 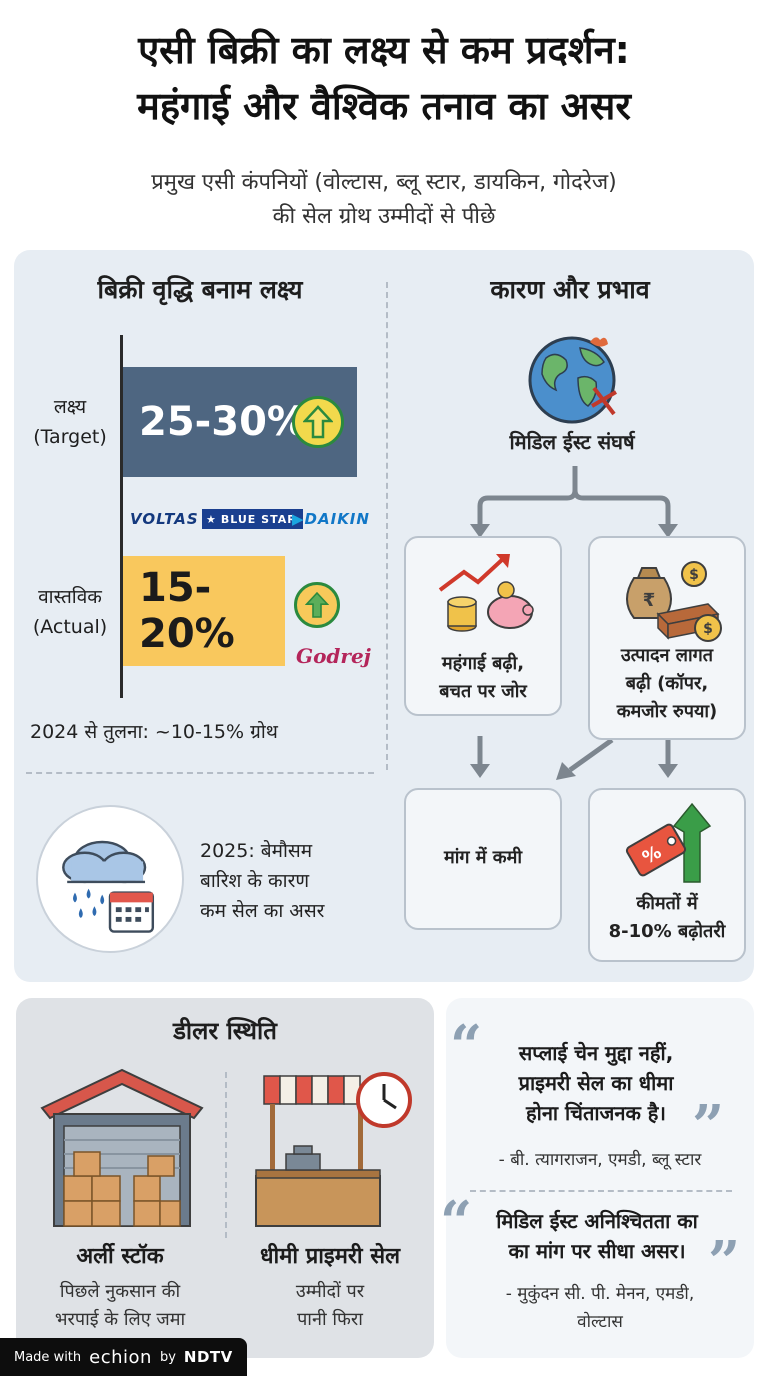 I want to click on flow-arrows, so click(x=574, y=623).